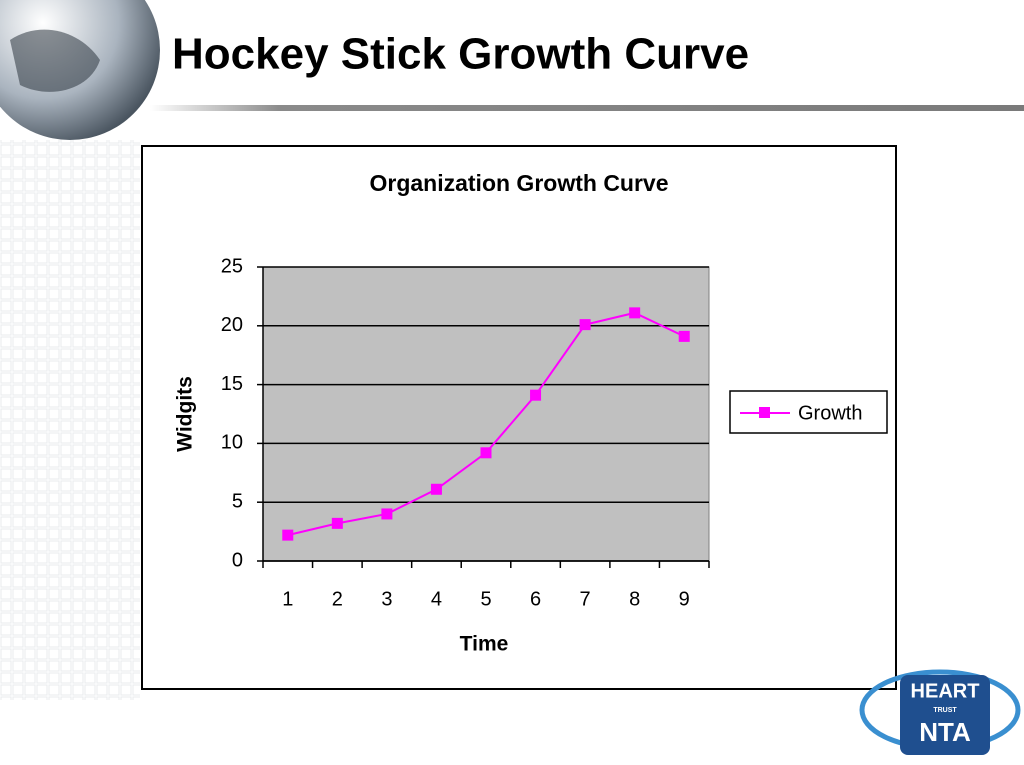 The image size is (1024, 765). What do you see at coordinates (460, 54) in the screenshot?
I see `slide-title: Hockey Stick Growth Curve` at bounding box center [460, 54].